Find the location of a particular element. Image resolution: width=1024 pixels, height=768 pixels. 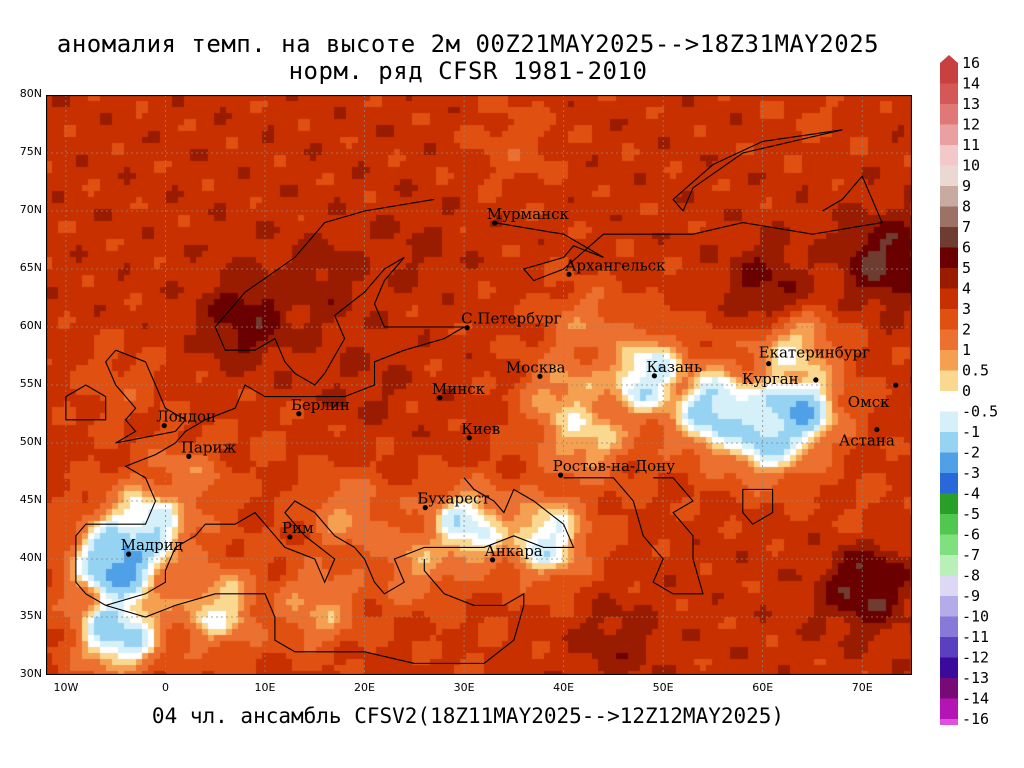

legend-label: -11 is located at coordinates (975, 637).